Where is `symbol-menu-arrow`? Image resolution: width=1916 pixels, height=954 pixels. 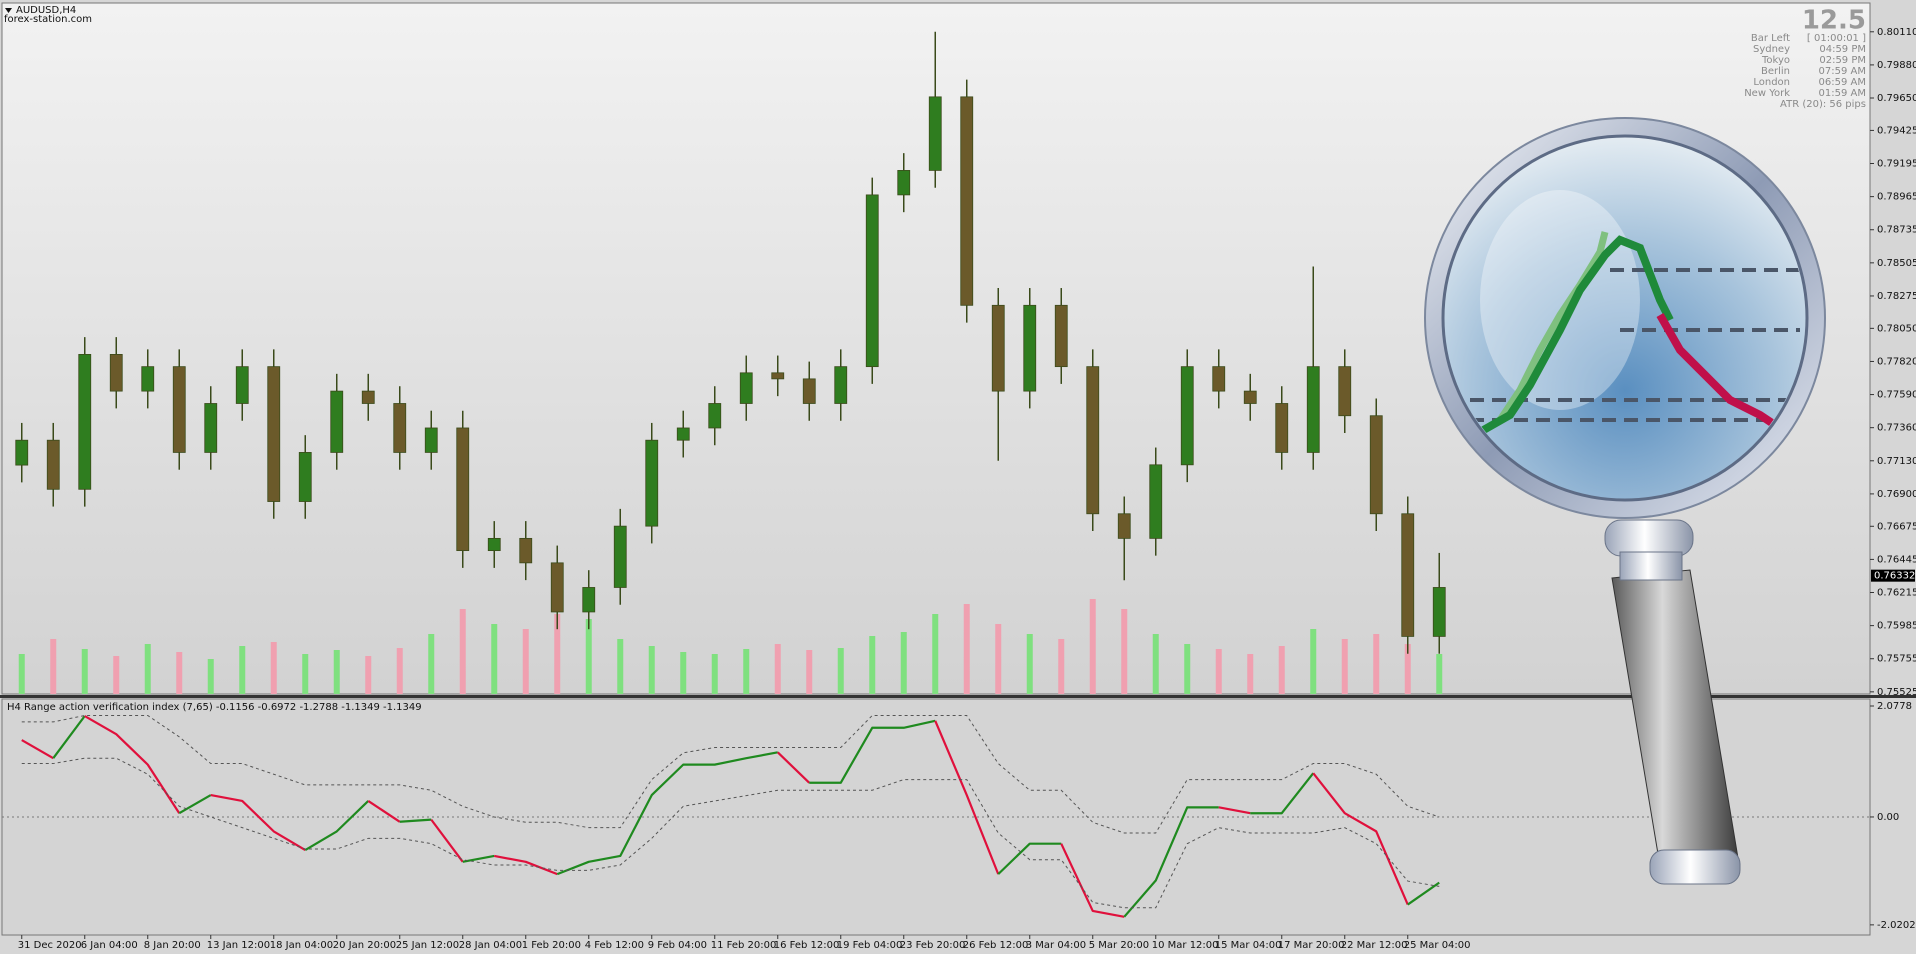
symbol-menu-arrow is located at coordinates (8, 10).